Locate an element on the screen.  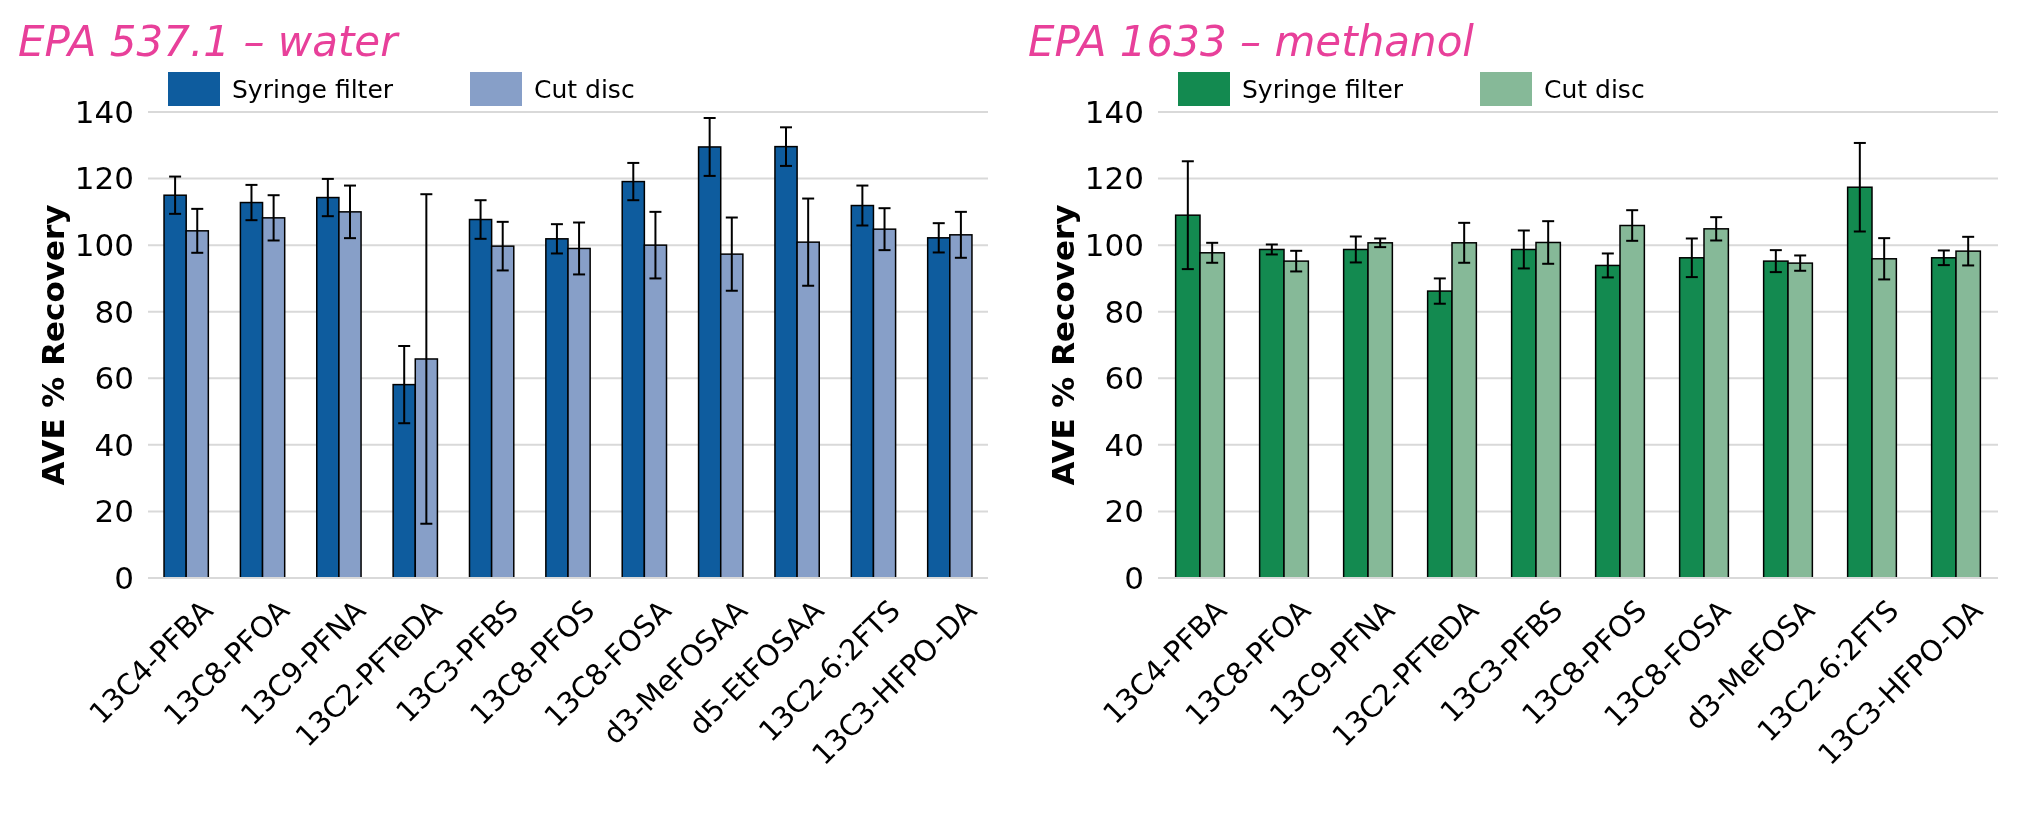
chart-title: EPA 537.1 – water is located at coordinates (209, 41).